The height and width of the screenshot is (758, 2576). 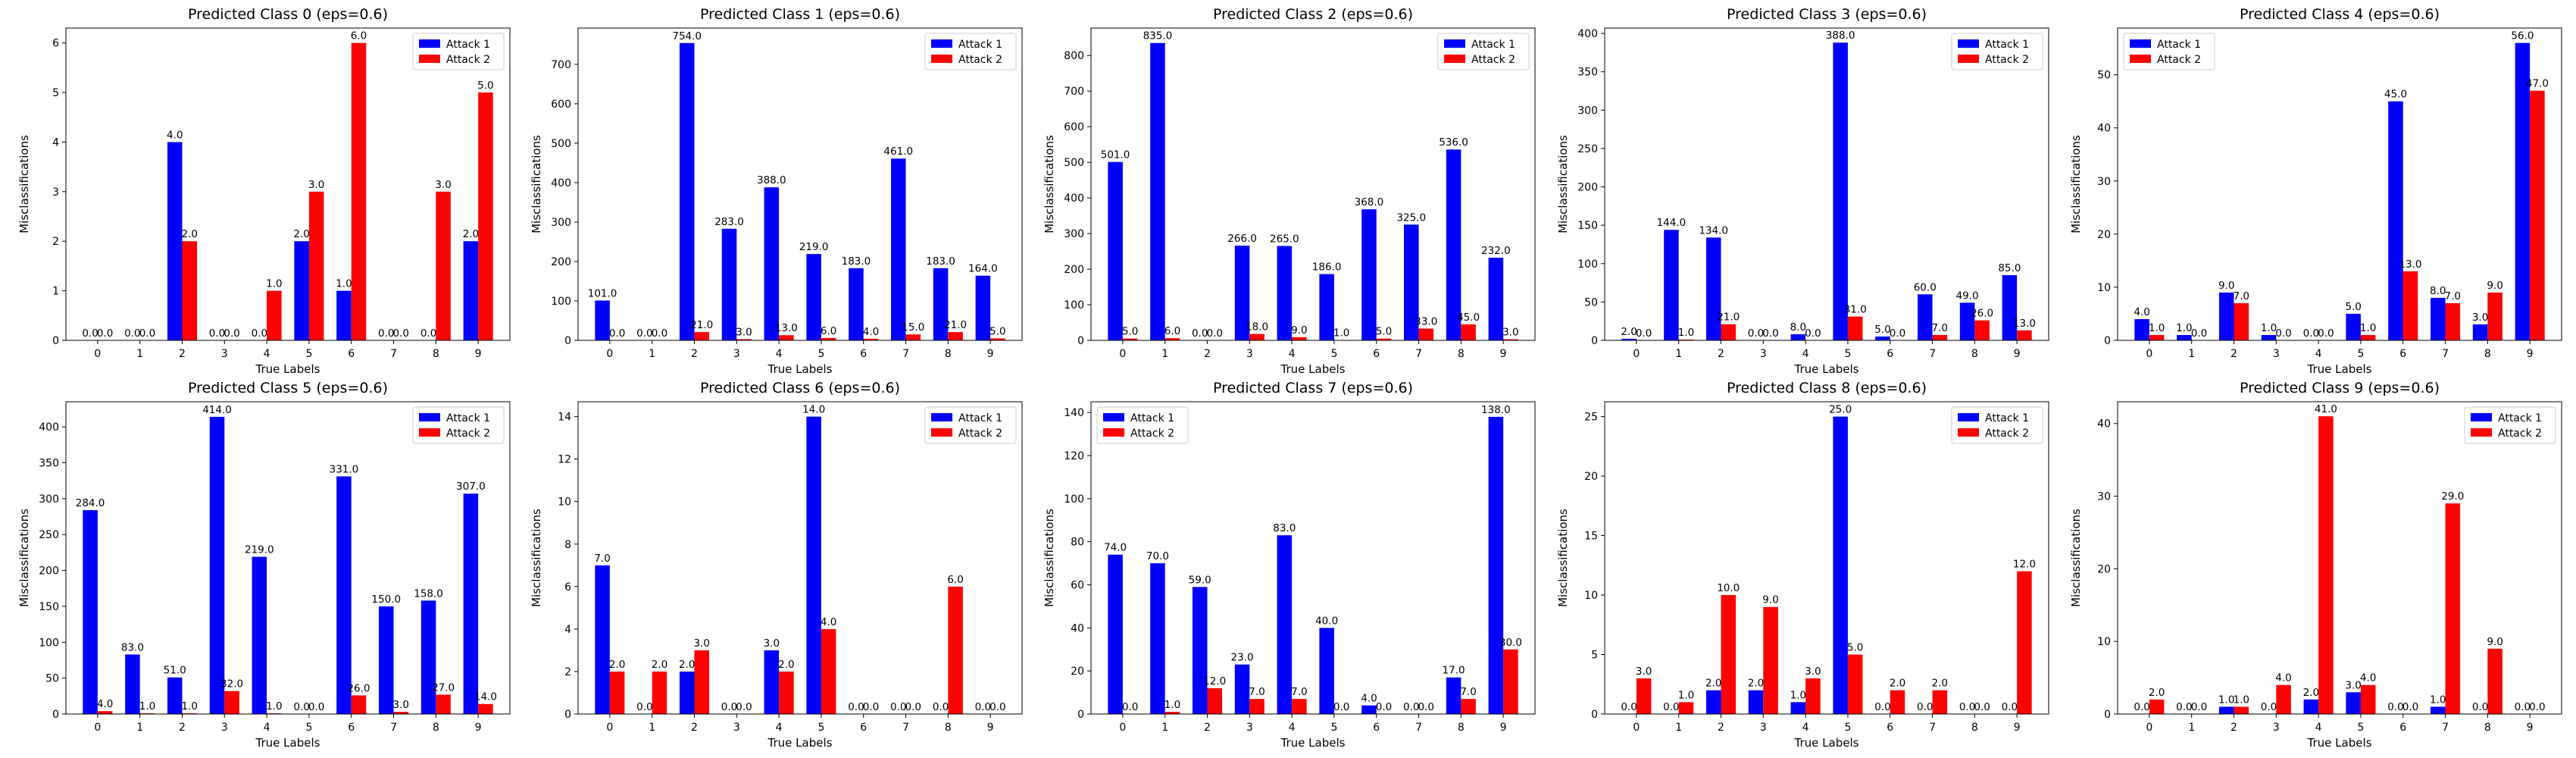 What do you see at coordinates (1898, 684) in the screenshot?
I see `data-label: 2.0` at bounding box center [1898, 684].